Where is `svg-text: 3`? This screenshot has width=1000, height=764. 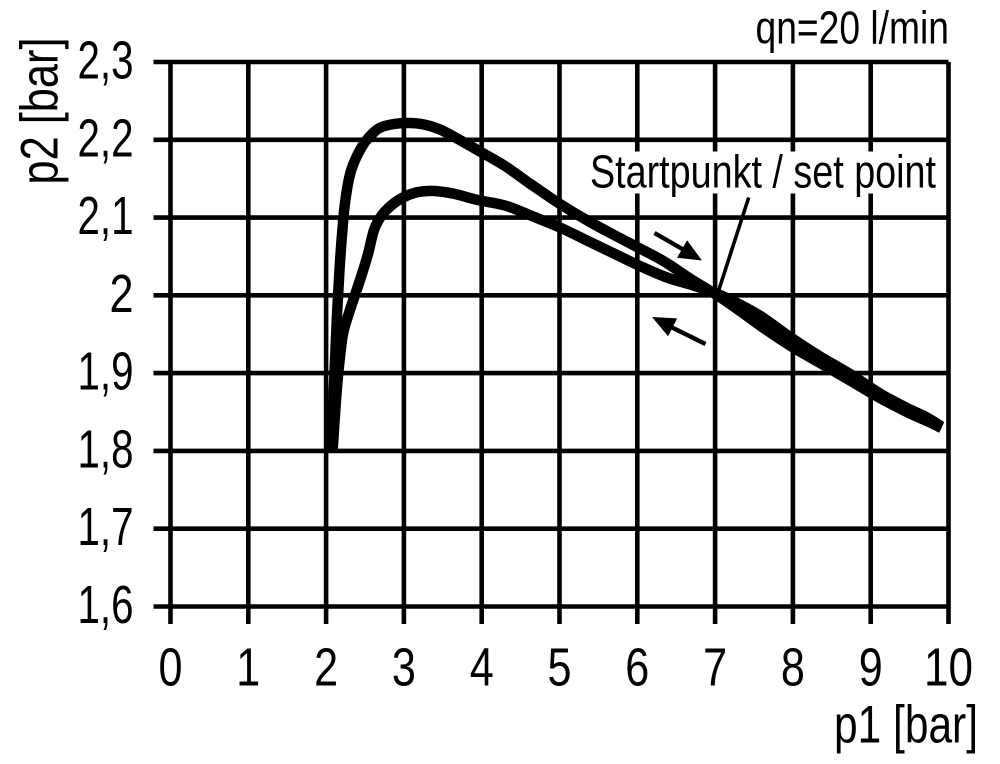 svg-text: 3 is located at coordinates (404, 668).